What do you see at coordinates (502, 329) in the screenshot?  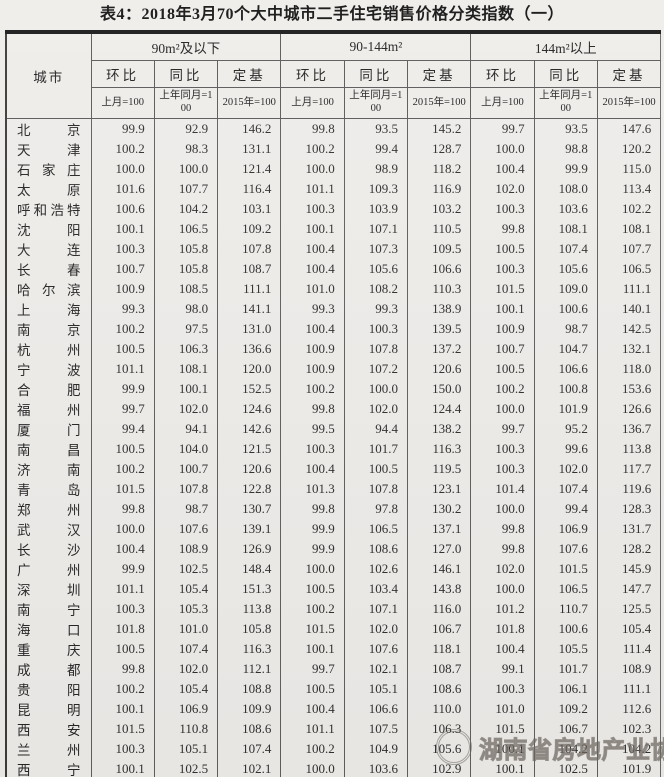 I see `value-cell: 100.9` at bounding box center [502, 329].